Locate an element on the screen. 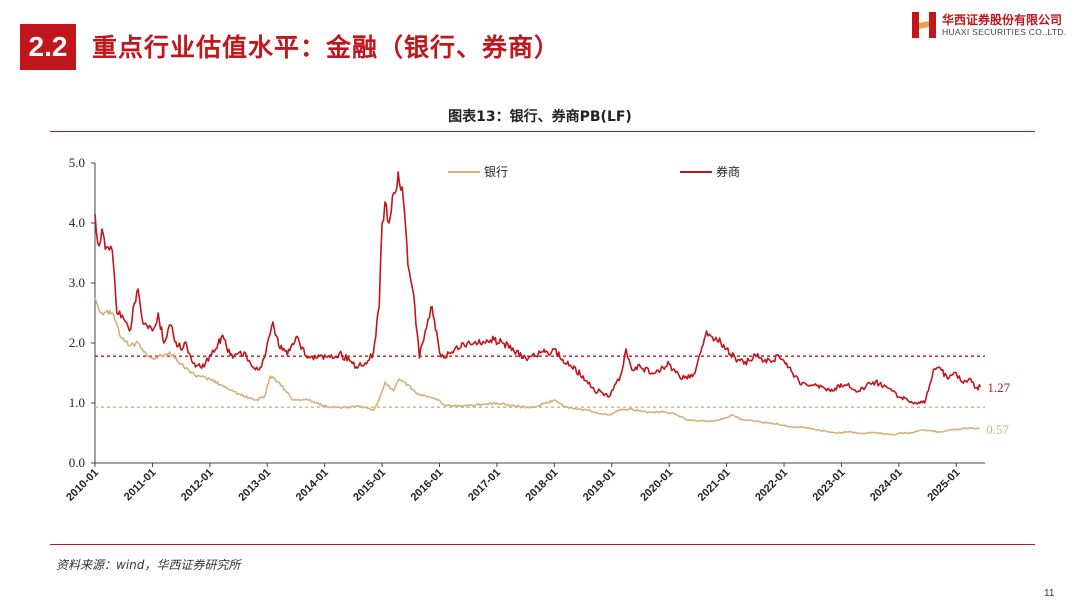 The image size is (1080, 610). x-tick-label: 2023-01 is located at coordinates (829, 485).